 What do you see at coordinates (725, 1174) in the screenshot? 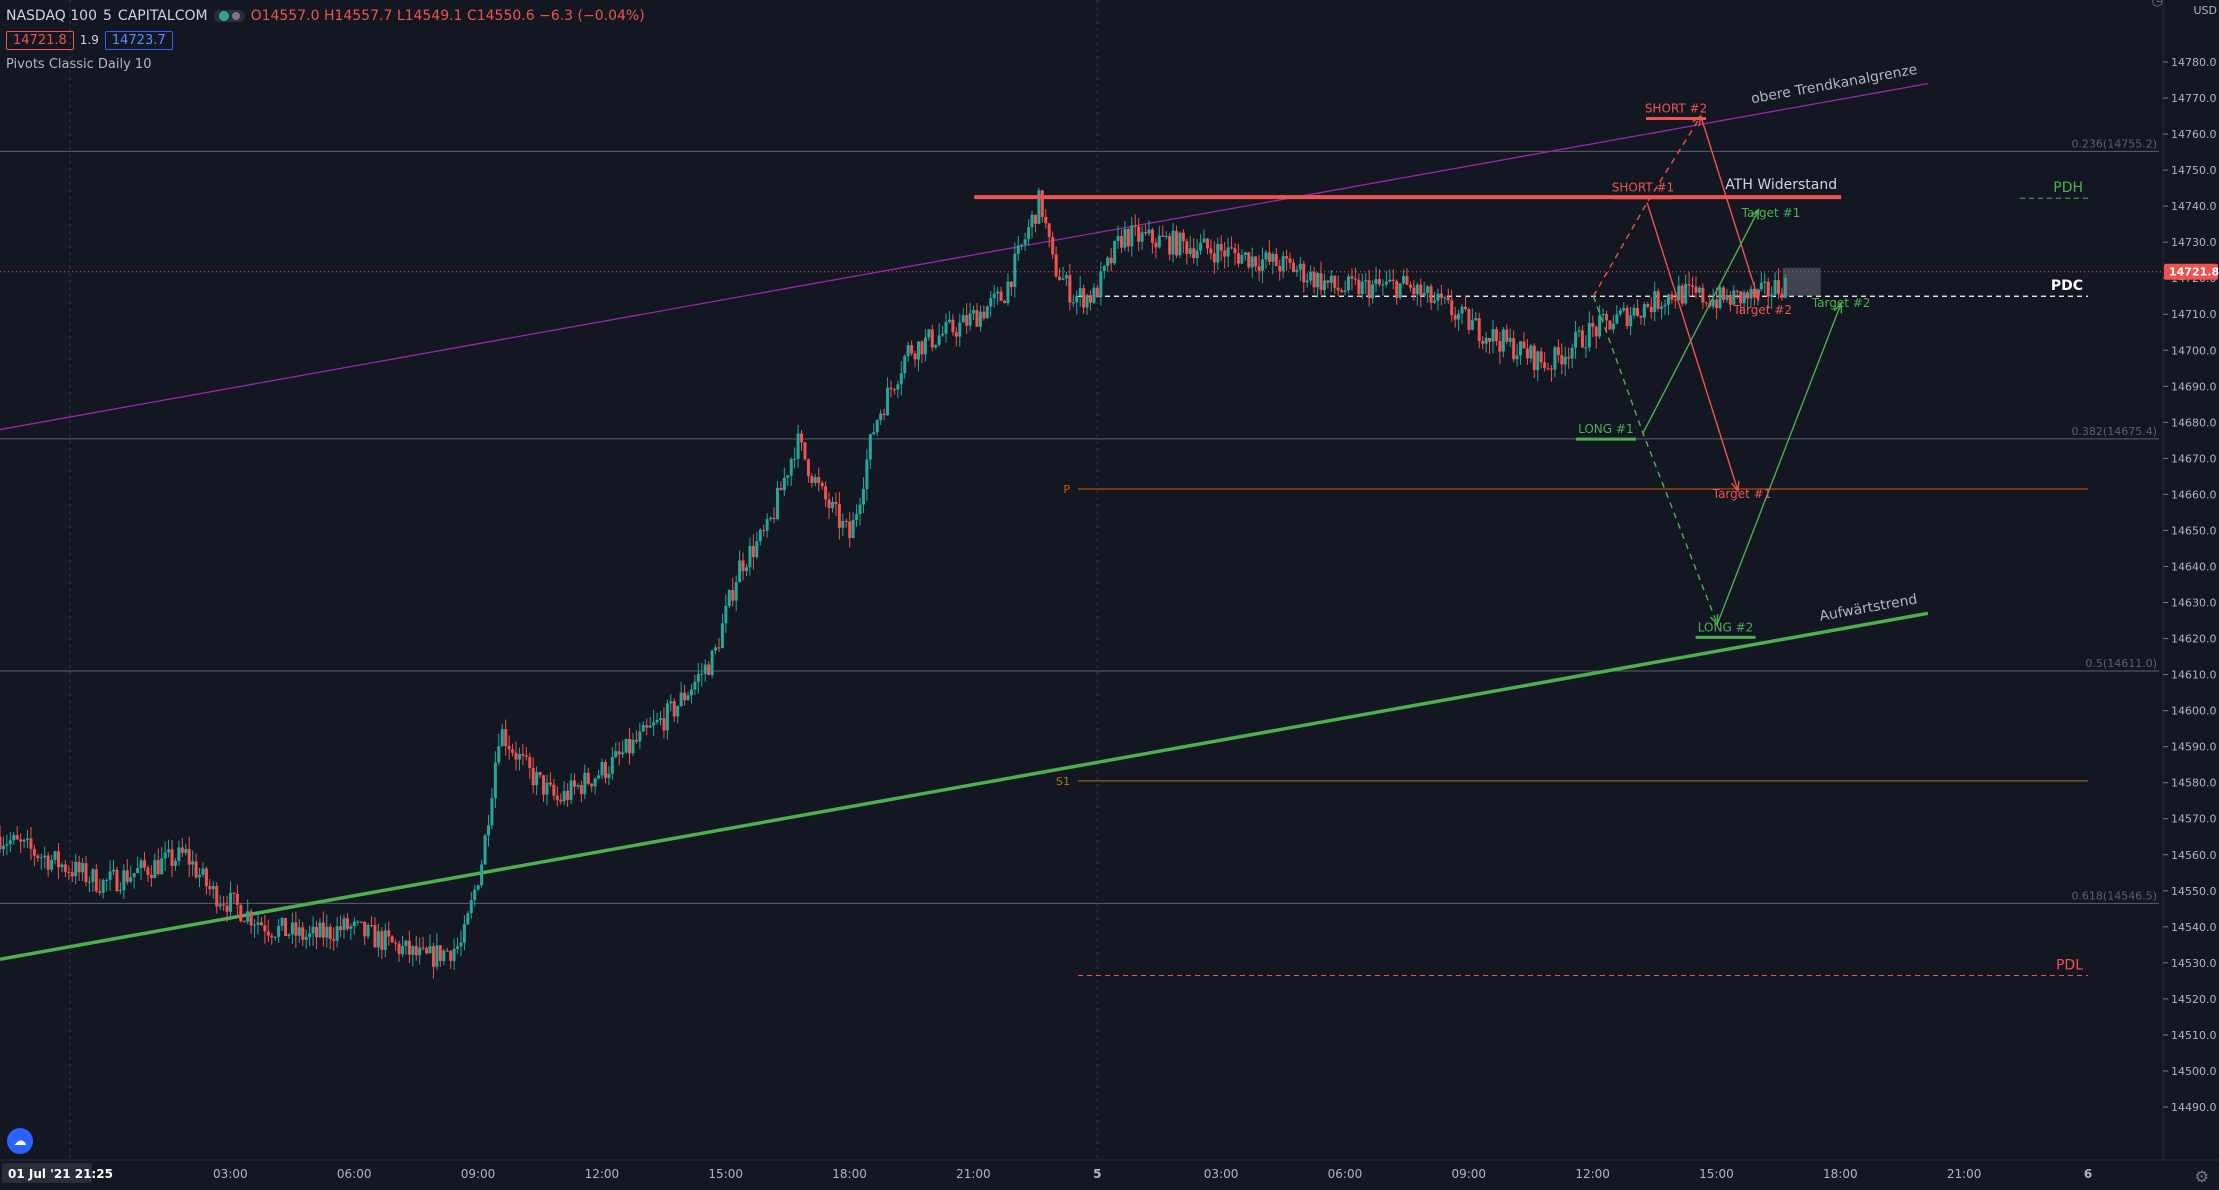
I see `time-tick-label: 15:00` at bounding box center [725, 1174].